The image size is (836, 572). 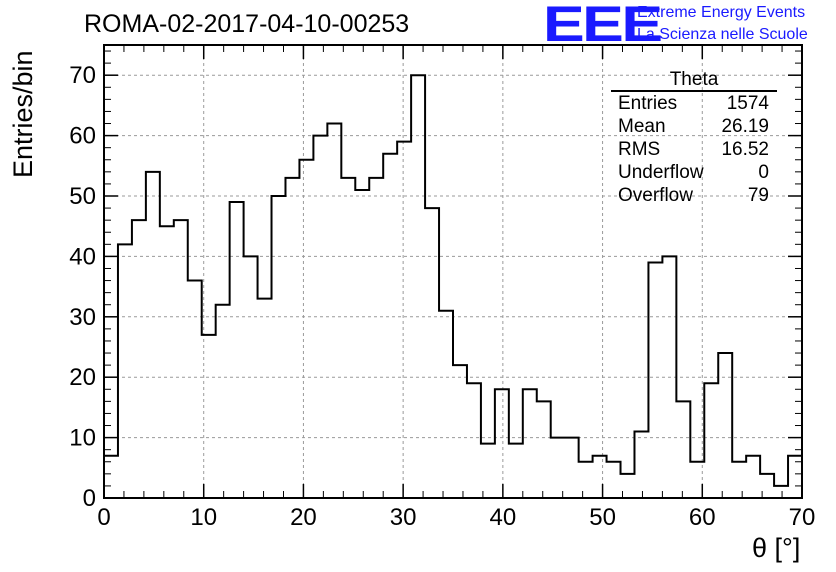 What do you see at coordinates (694, 103) in the screenshot?
I see `stats-row: Entries 1574` at bounding box center [694, 103].